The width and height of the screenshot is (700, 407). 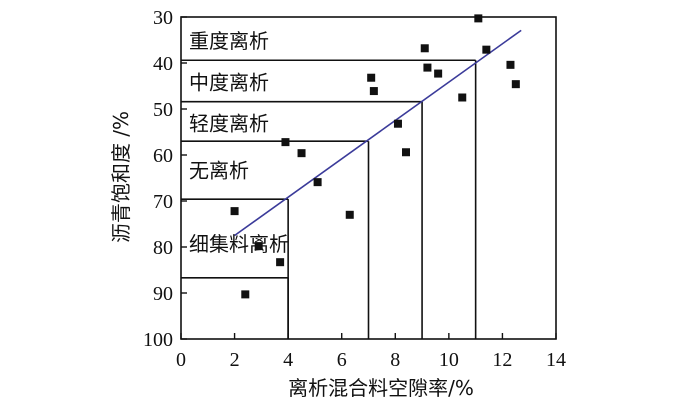 What do you see at coordinates (163, 110) in the screenshot?
I see `y-tick-label-2: 50` at bounding box center [163, 110].